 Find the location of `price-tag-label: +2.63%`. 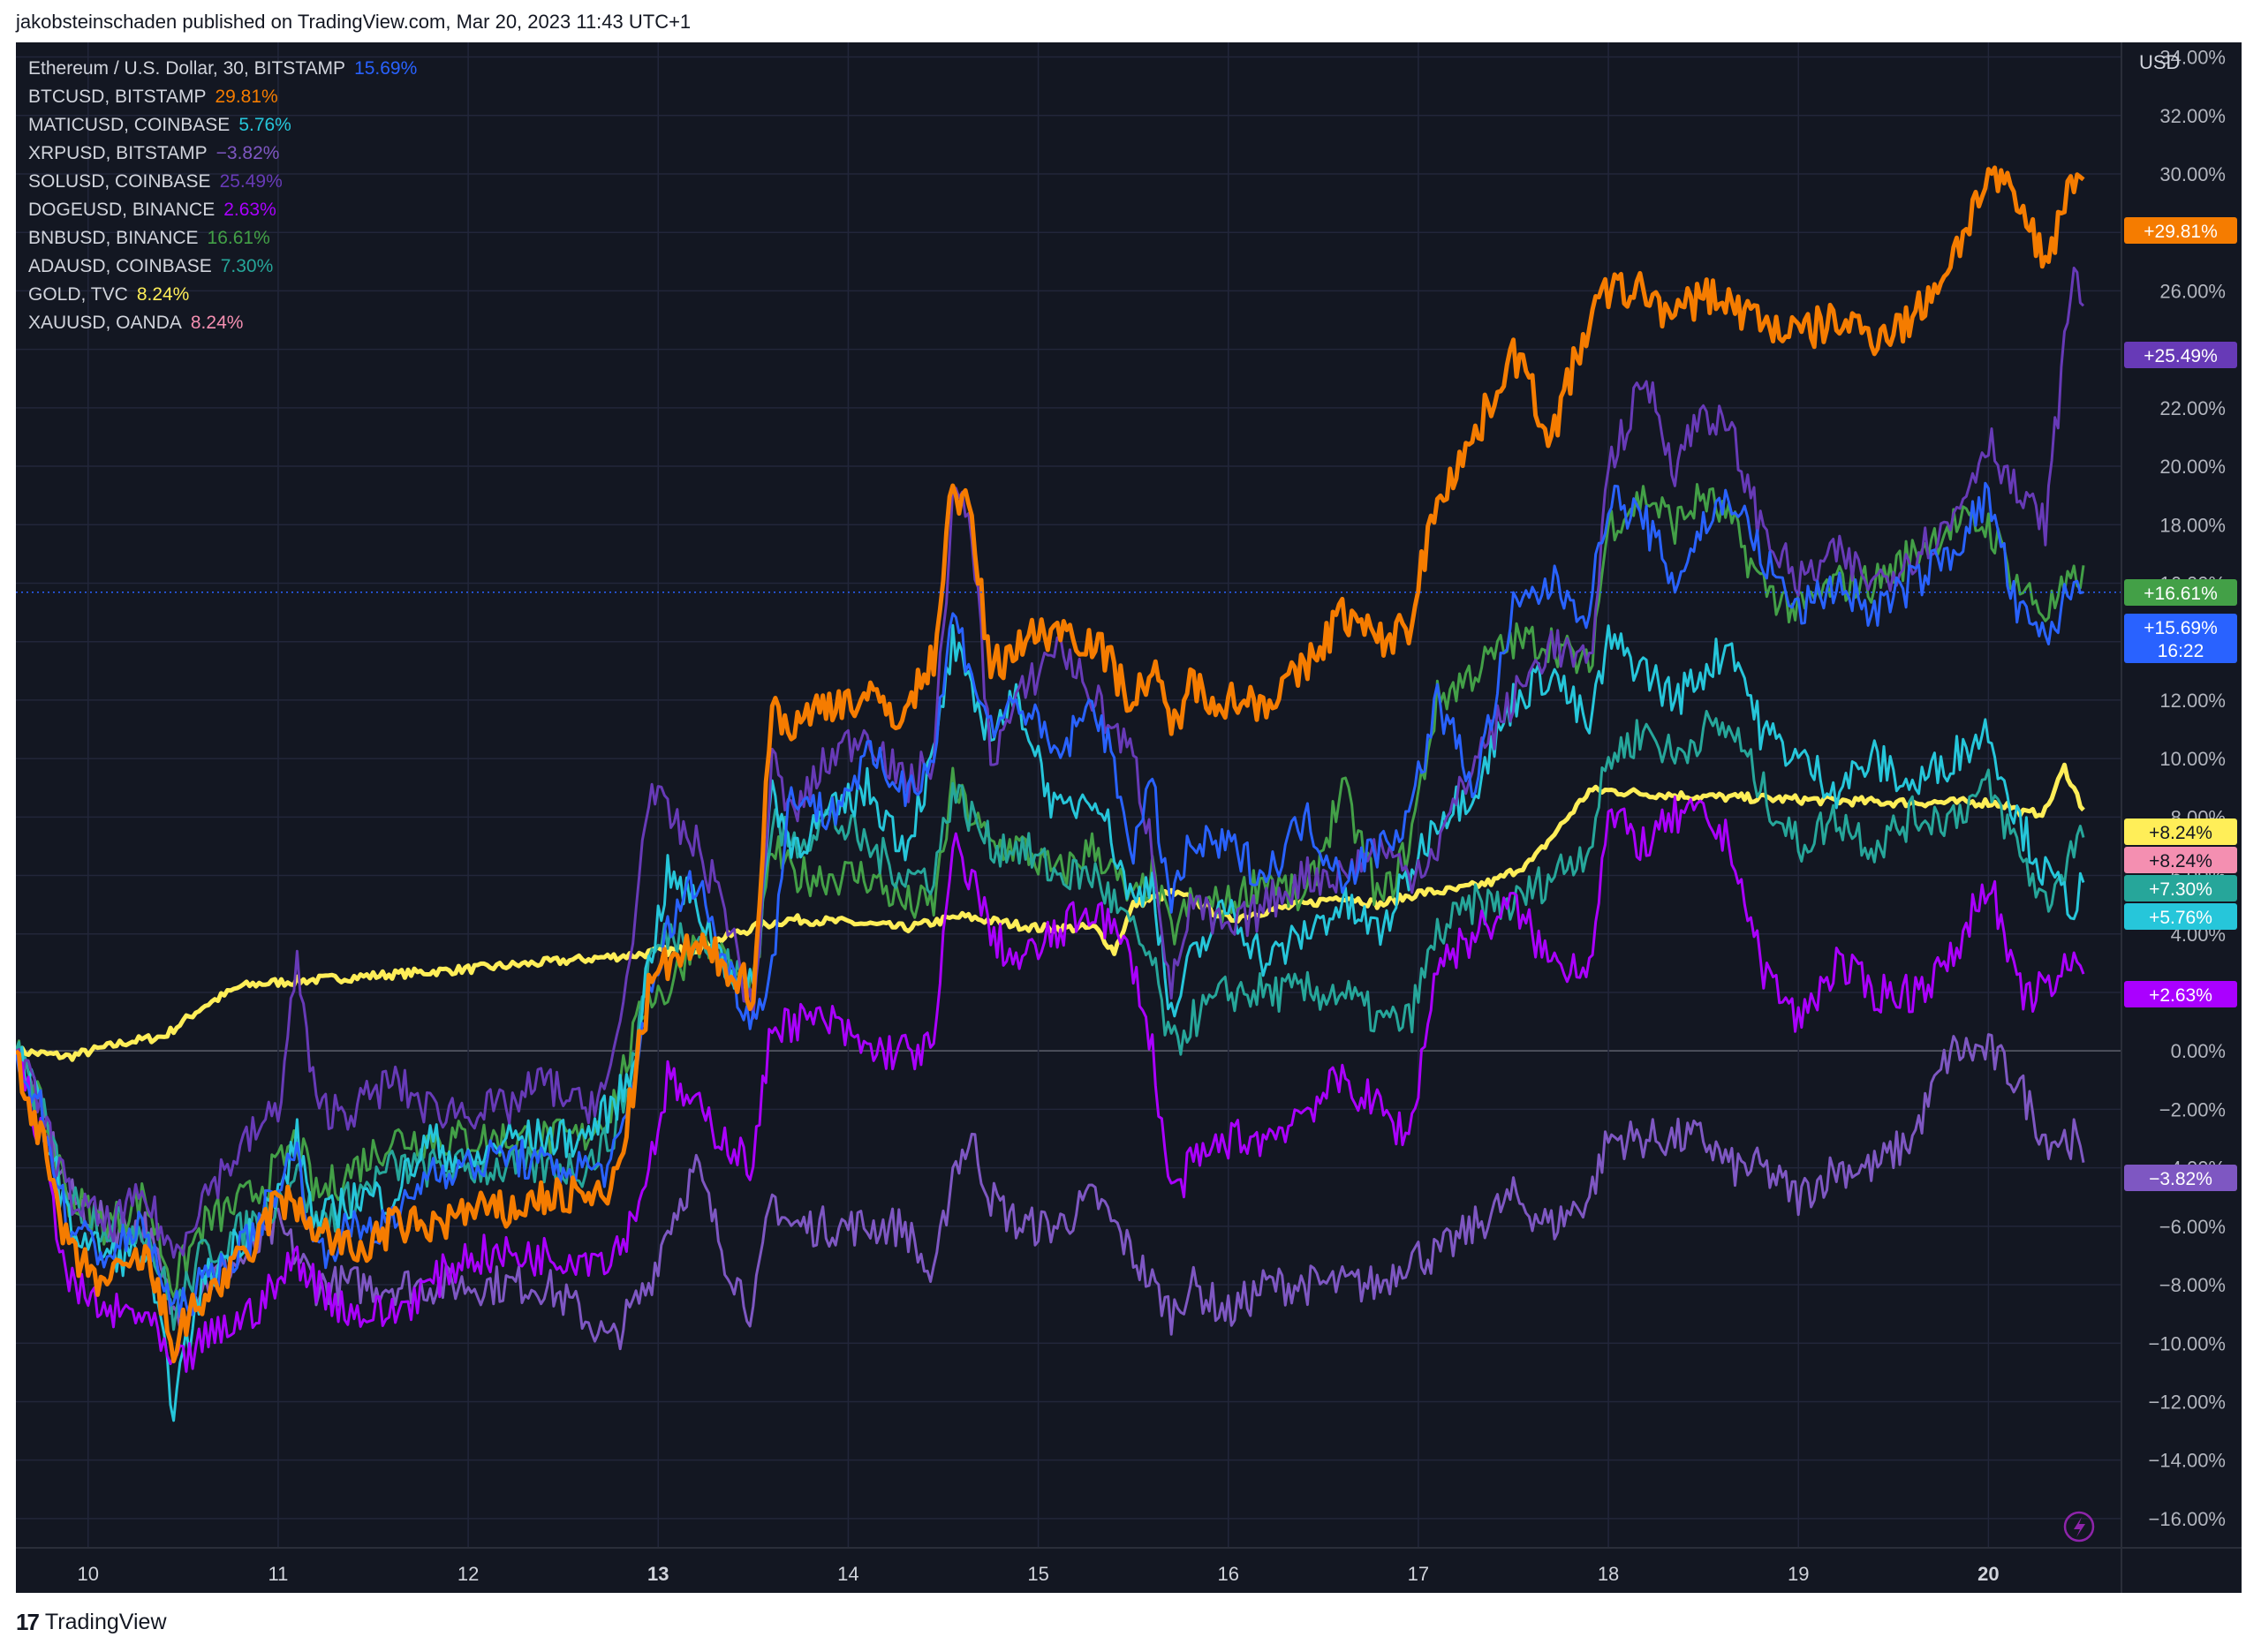

price-tag-label: +2.63% is located at coordinates (2180, 995).